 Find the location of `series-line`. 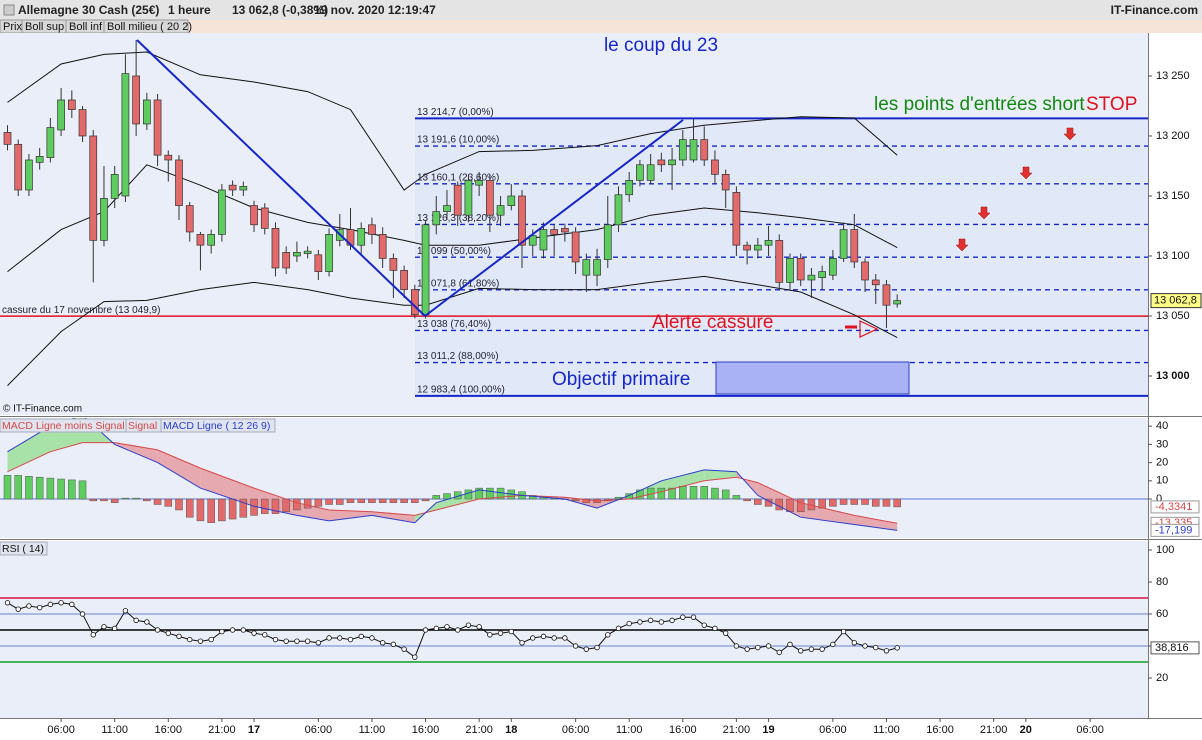

series-line is located at coordinates (452, 483).